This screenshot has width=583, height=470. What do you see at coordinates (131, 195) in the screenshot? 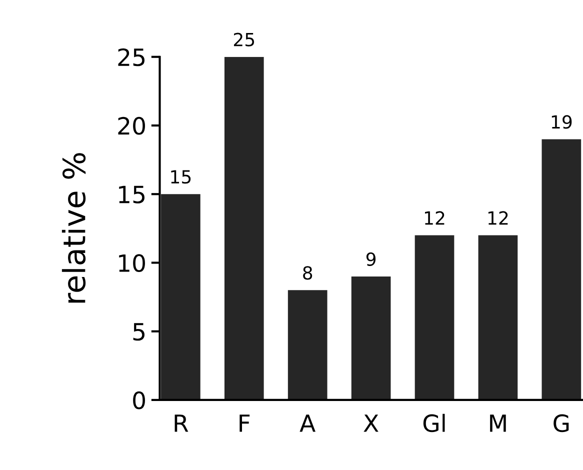
I see `y-tick-label: 15` at bounding box center [131, 195].